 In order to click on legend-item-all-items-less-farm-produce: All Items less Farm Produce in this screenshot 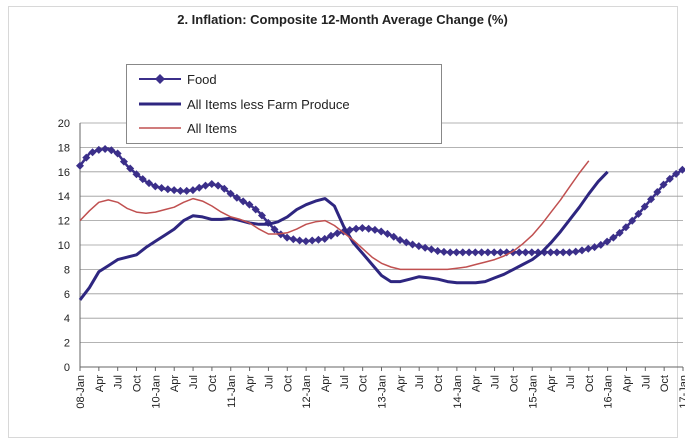, I will do `click(243, 104)`.